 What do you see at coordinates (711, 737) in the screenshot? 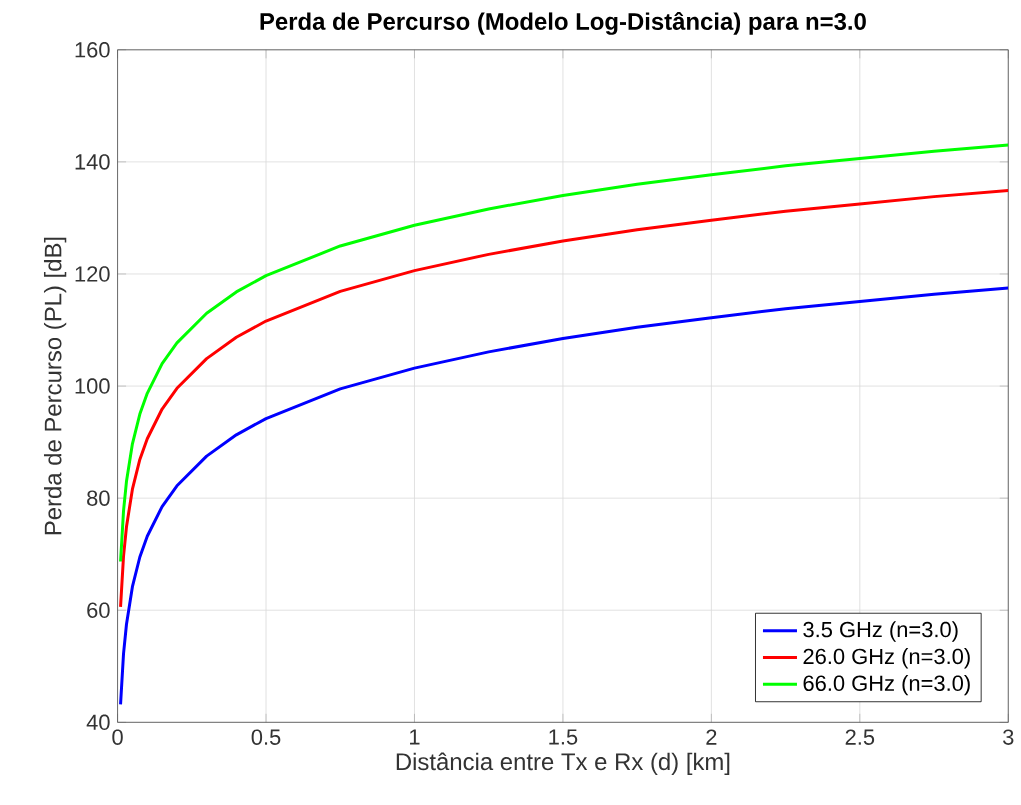
I see `x-tick-label: 2` at bounding box center [711, 737].